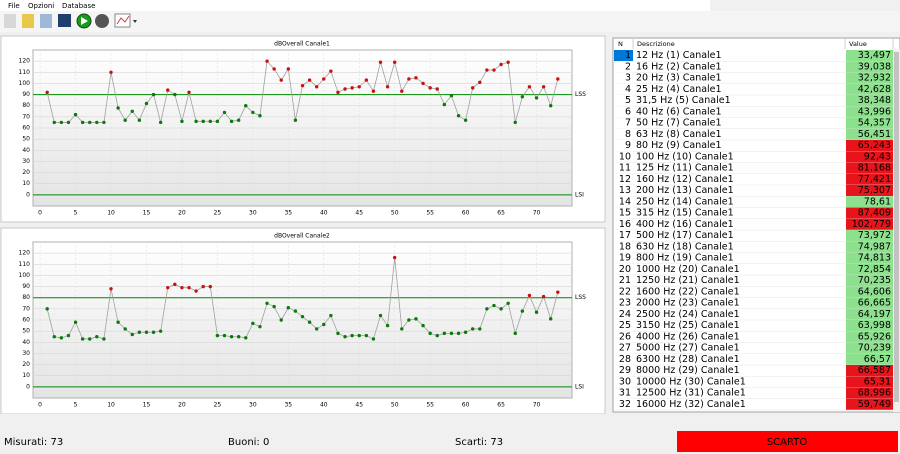 This screenshot has width=900, height=454. Describe the element at coordinates (25, 253) in the screenshot. I see `y-tick-label: 120` at that location.